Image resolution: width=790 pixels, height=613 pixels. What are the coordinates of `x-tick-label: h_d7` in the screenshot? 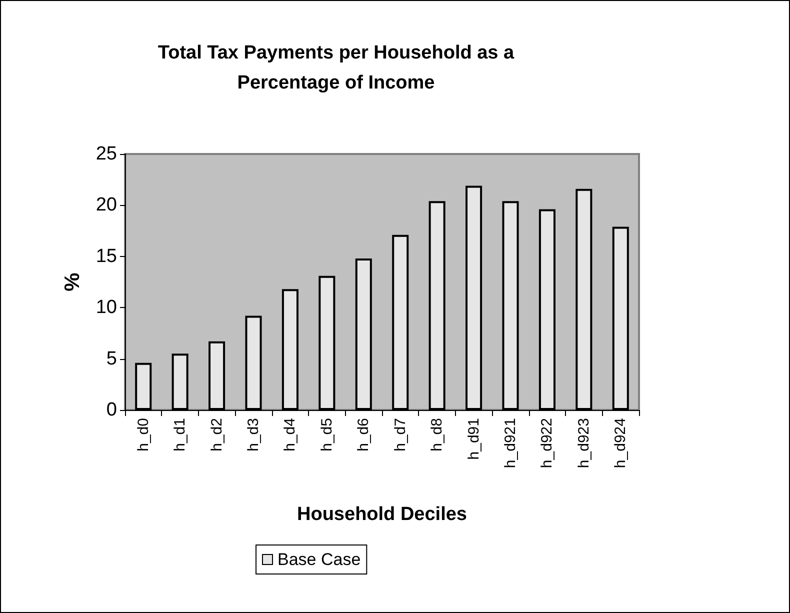 It's located at (400, 435).